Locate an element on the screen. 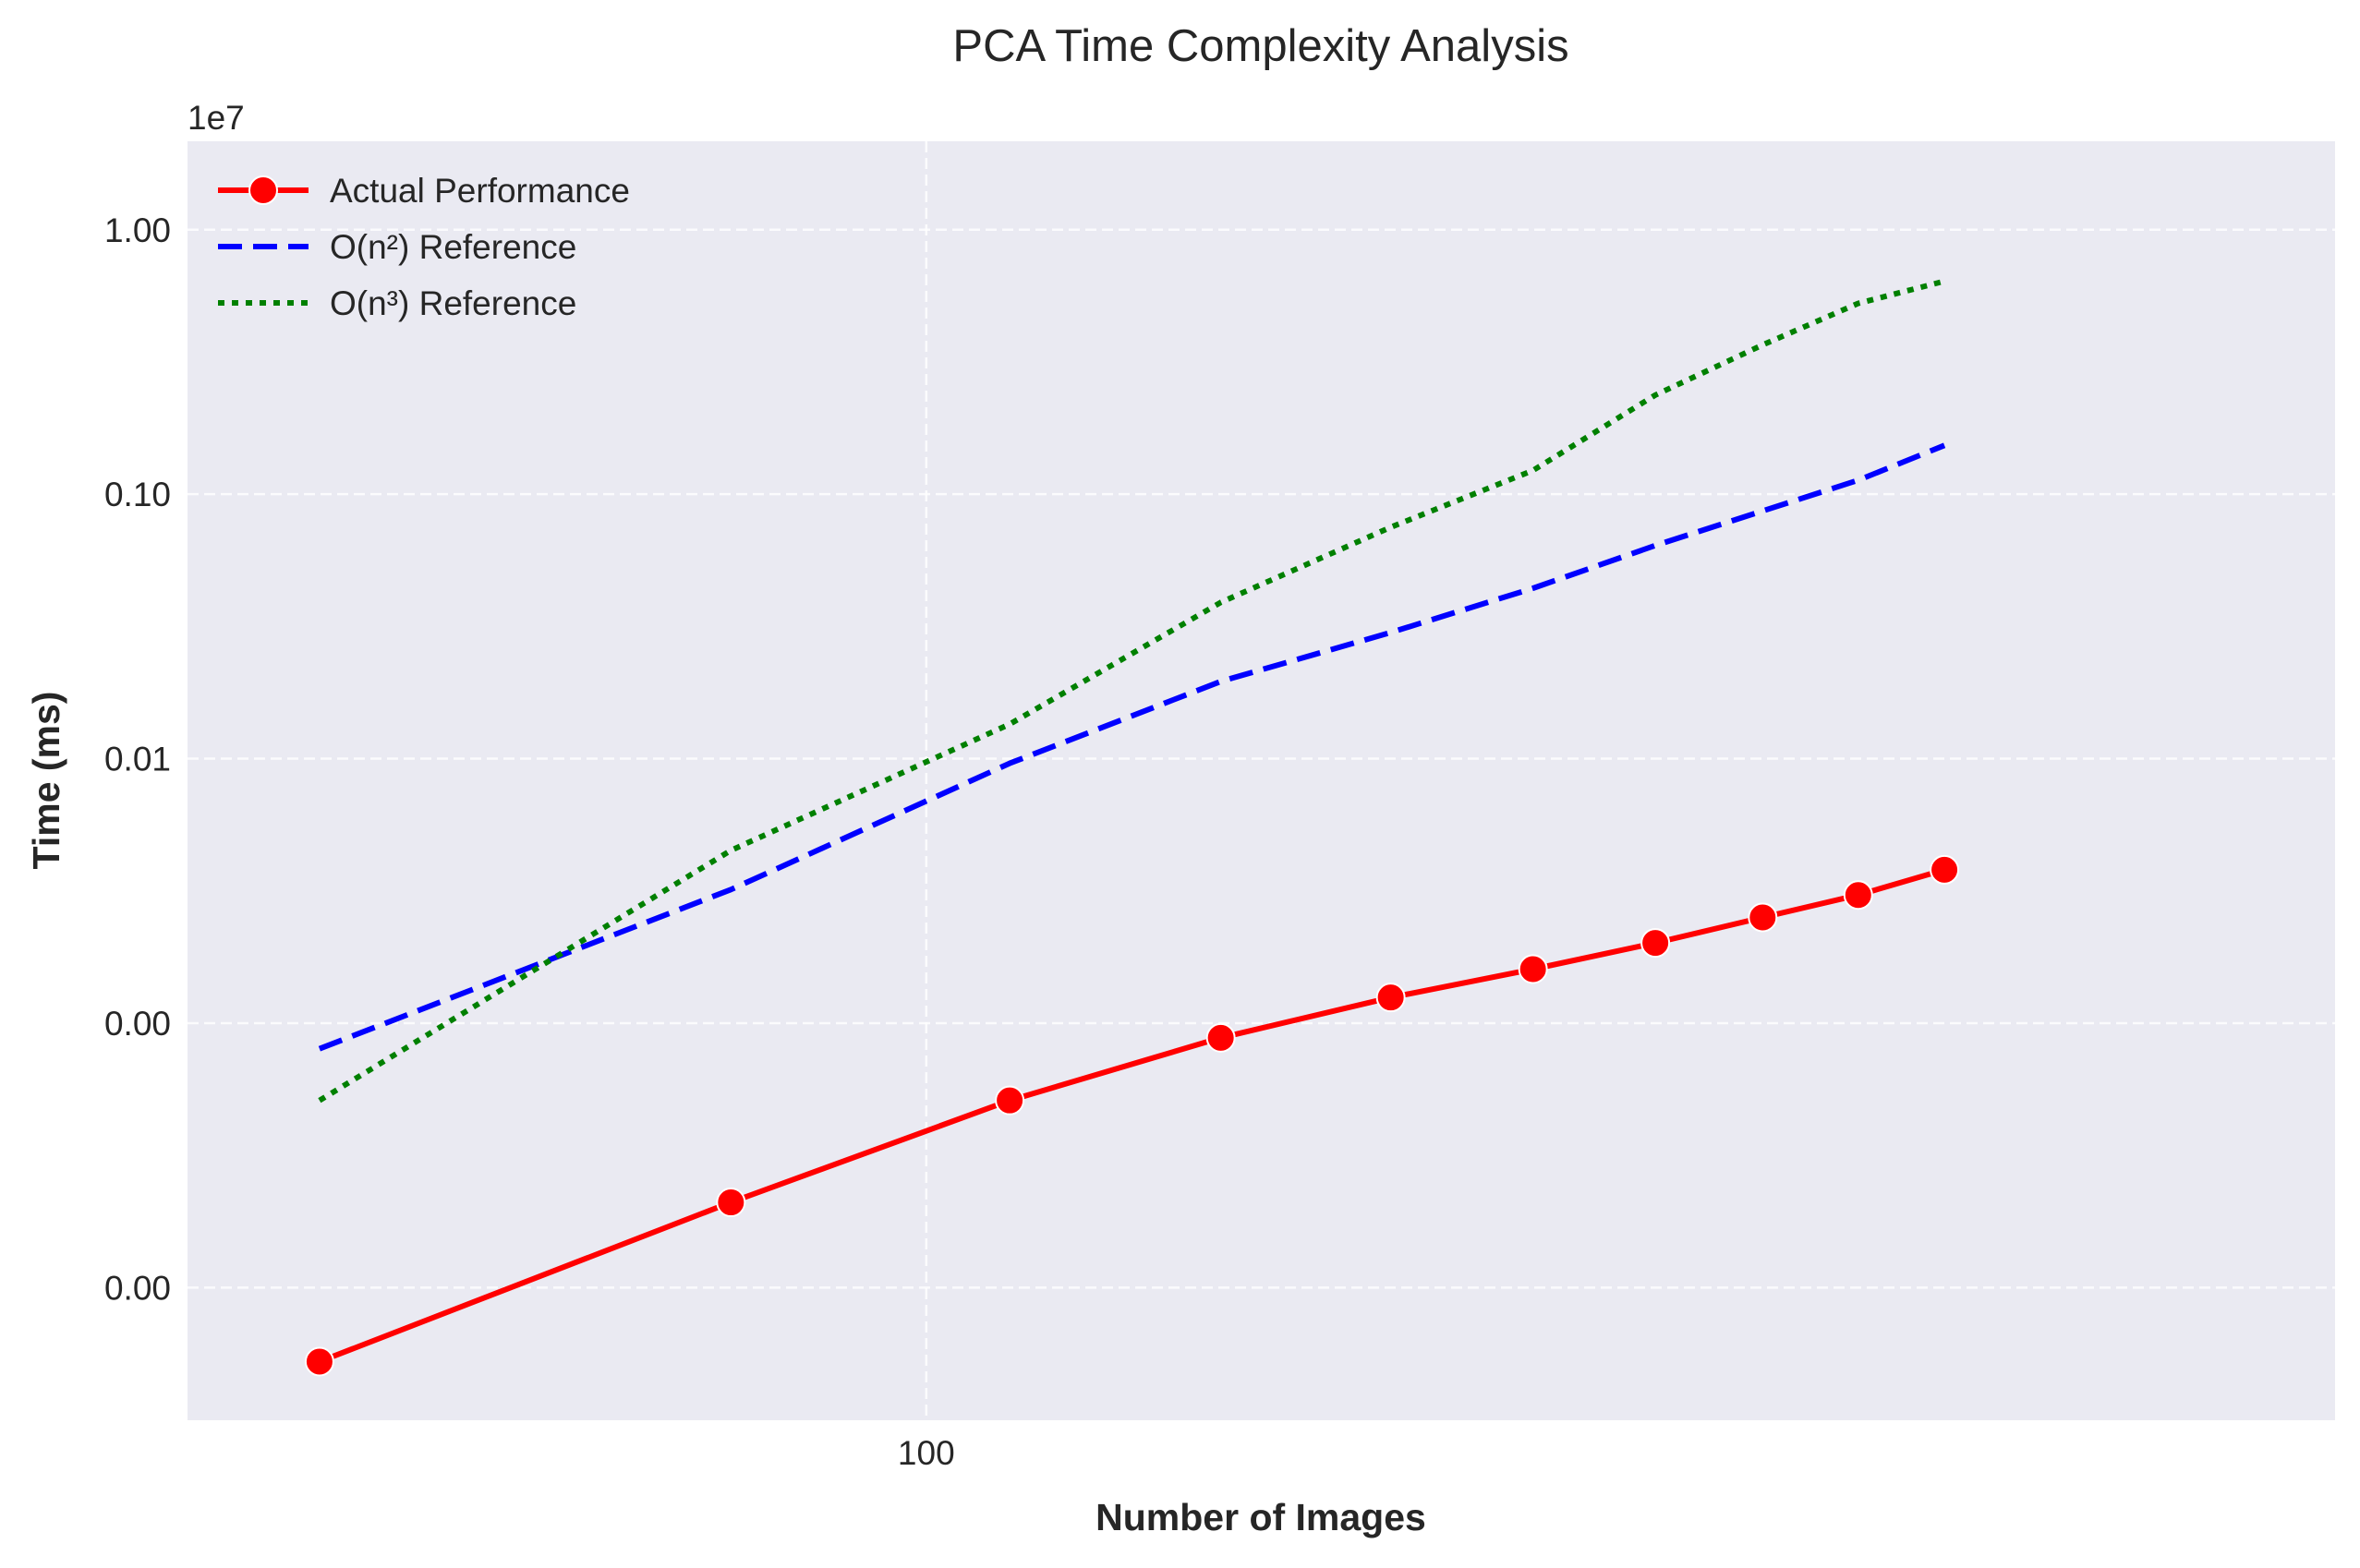 This screenshot has height=1568, width=2360. legend-label: O(n²) Reference is located at coordinates (453, 247).